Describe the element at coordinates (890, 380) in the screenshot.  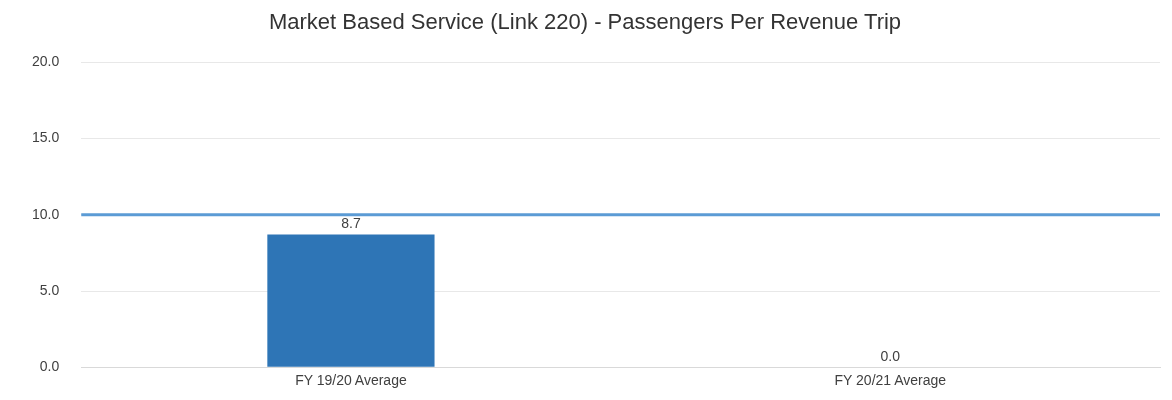
I see `x-tick-label: FY 20/21 Average` at that location.